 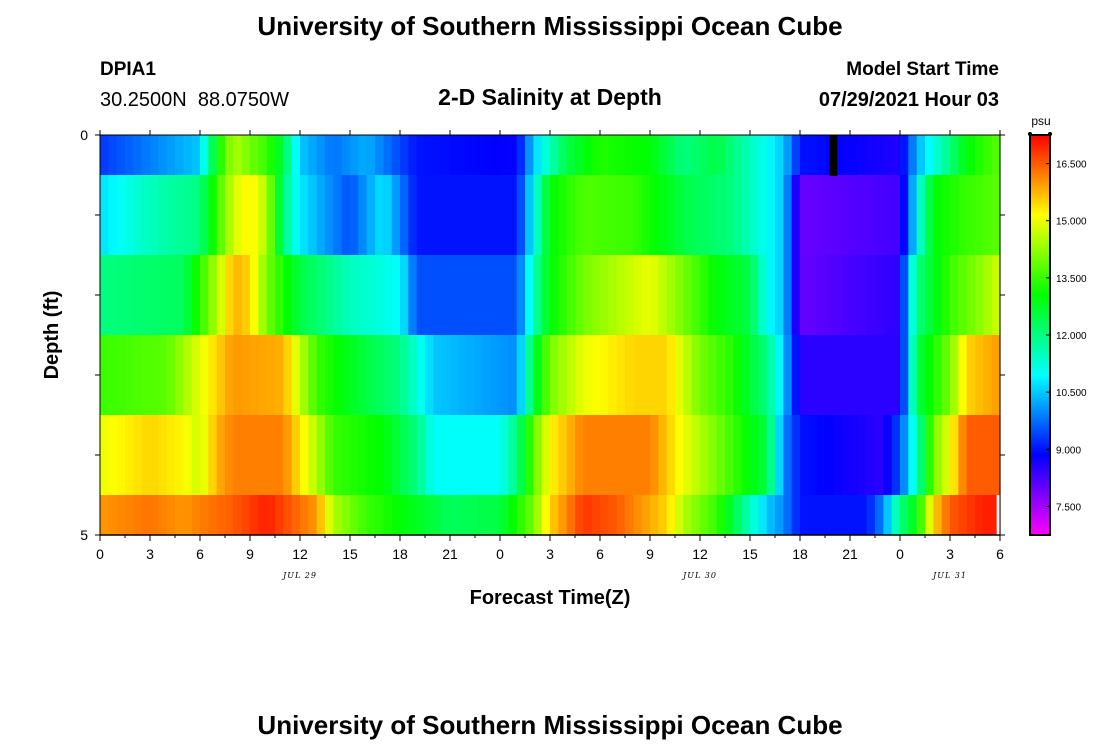 I want to click on y-tick-label: 0, so click(x=84, y=135).